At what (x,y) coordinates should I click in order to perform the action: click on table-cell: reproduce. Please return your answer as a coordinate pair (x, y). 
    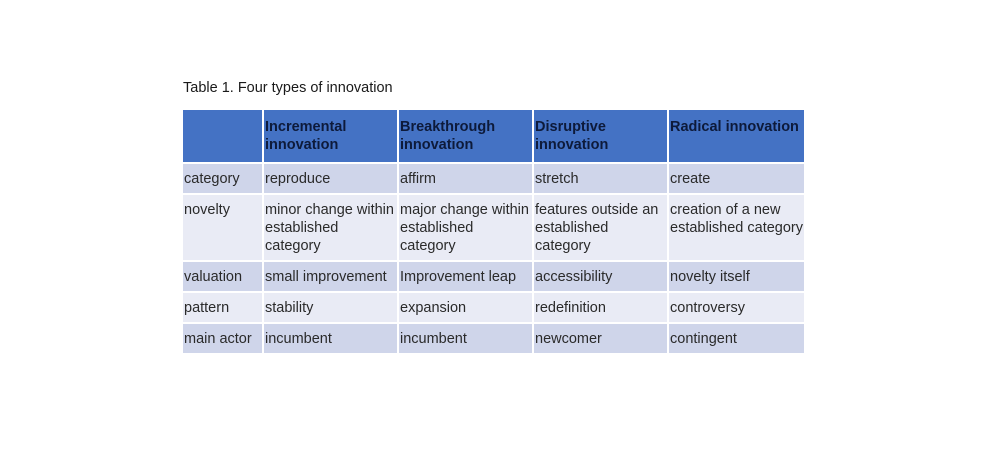
    Looking at the image, I should click on (331, 179).